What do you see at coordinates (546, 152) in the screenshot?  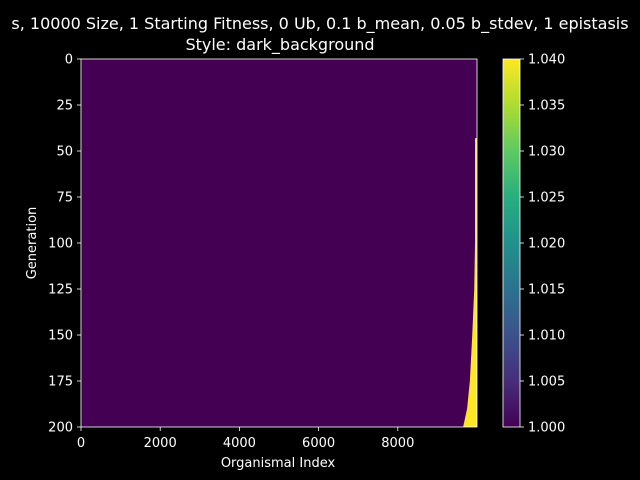 I see `colorbar-tick-label: 1.030` at bounding box center [546, 152].